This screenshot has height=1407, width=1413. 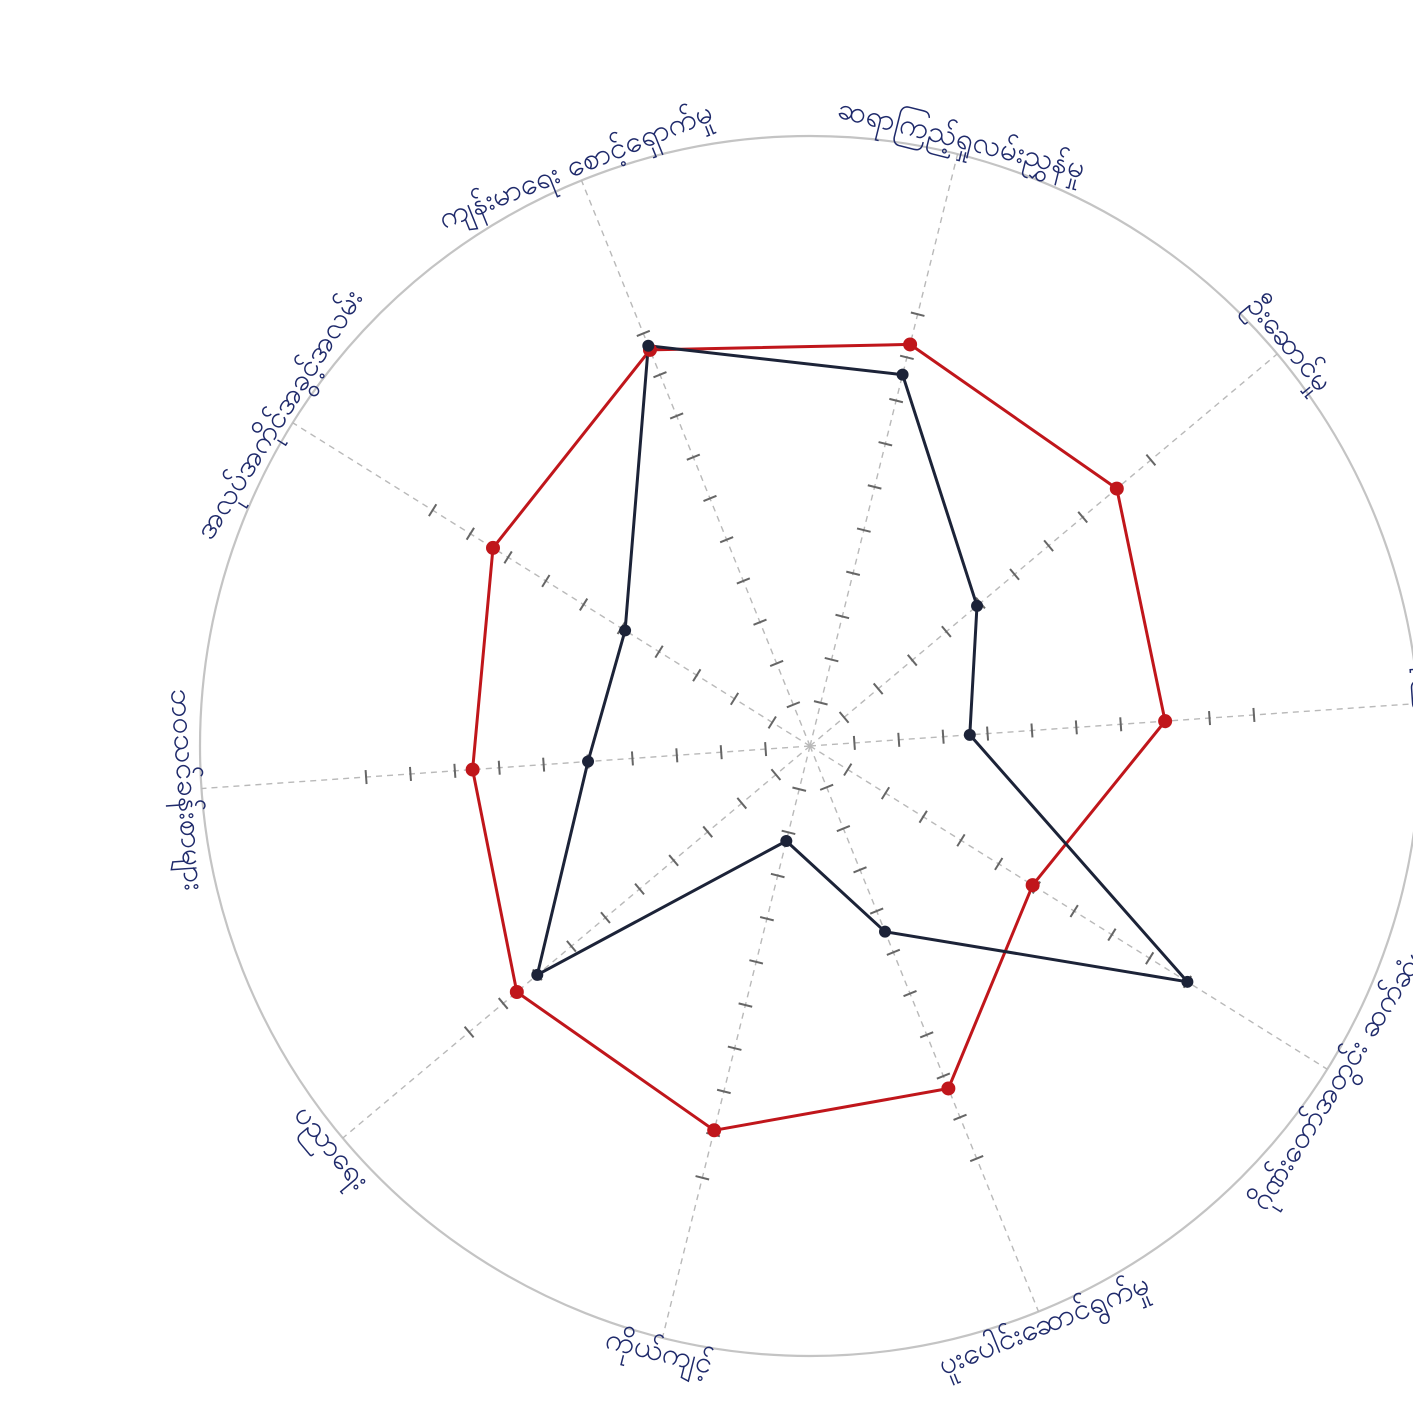 What do you see at coordinates (1328, 1078) in the screenshot?
I see `axis-label: ဂိုဏ်းတော်အတွင်း ဆက်ဆံမှု` at bounding box center [1328, 1078].